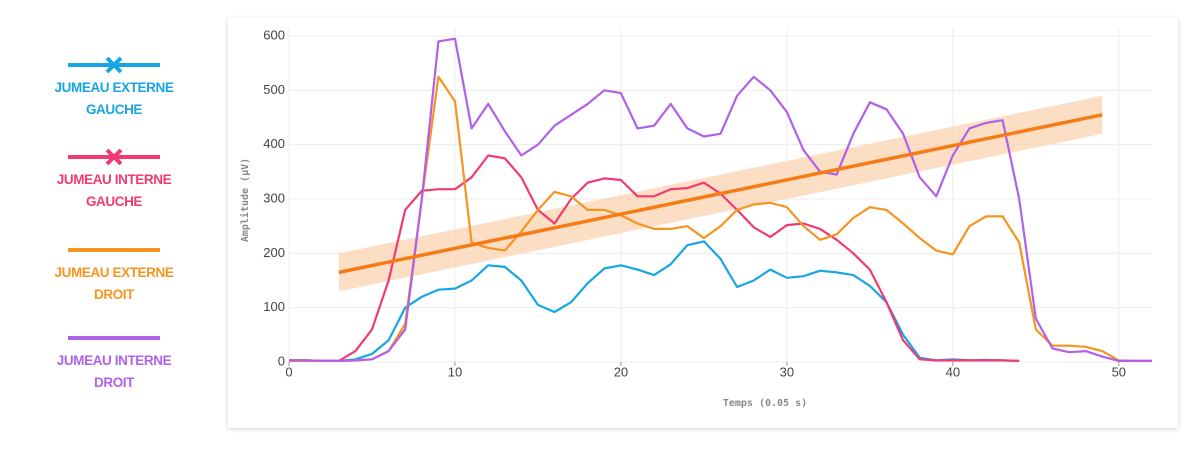 The height and width of the screenshot is (457, 1200). Describe the element at coordinates (455, 371) in the screenshot. I see `x-tick-label: 10` at that location.